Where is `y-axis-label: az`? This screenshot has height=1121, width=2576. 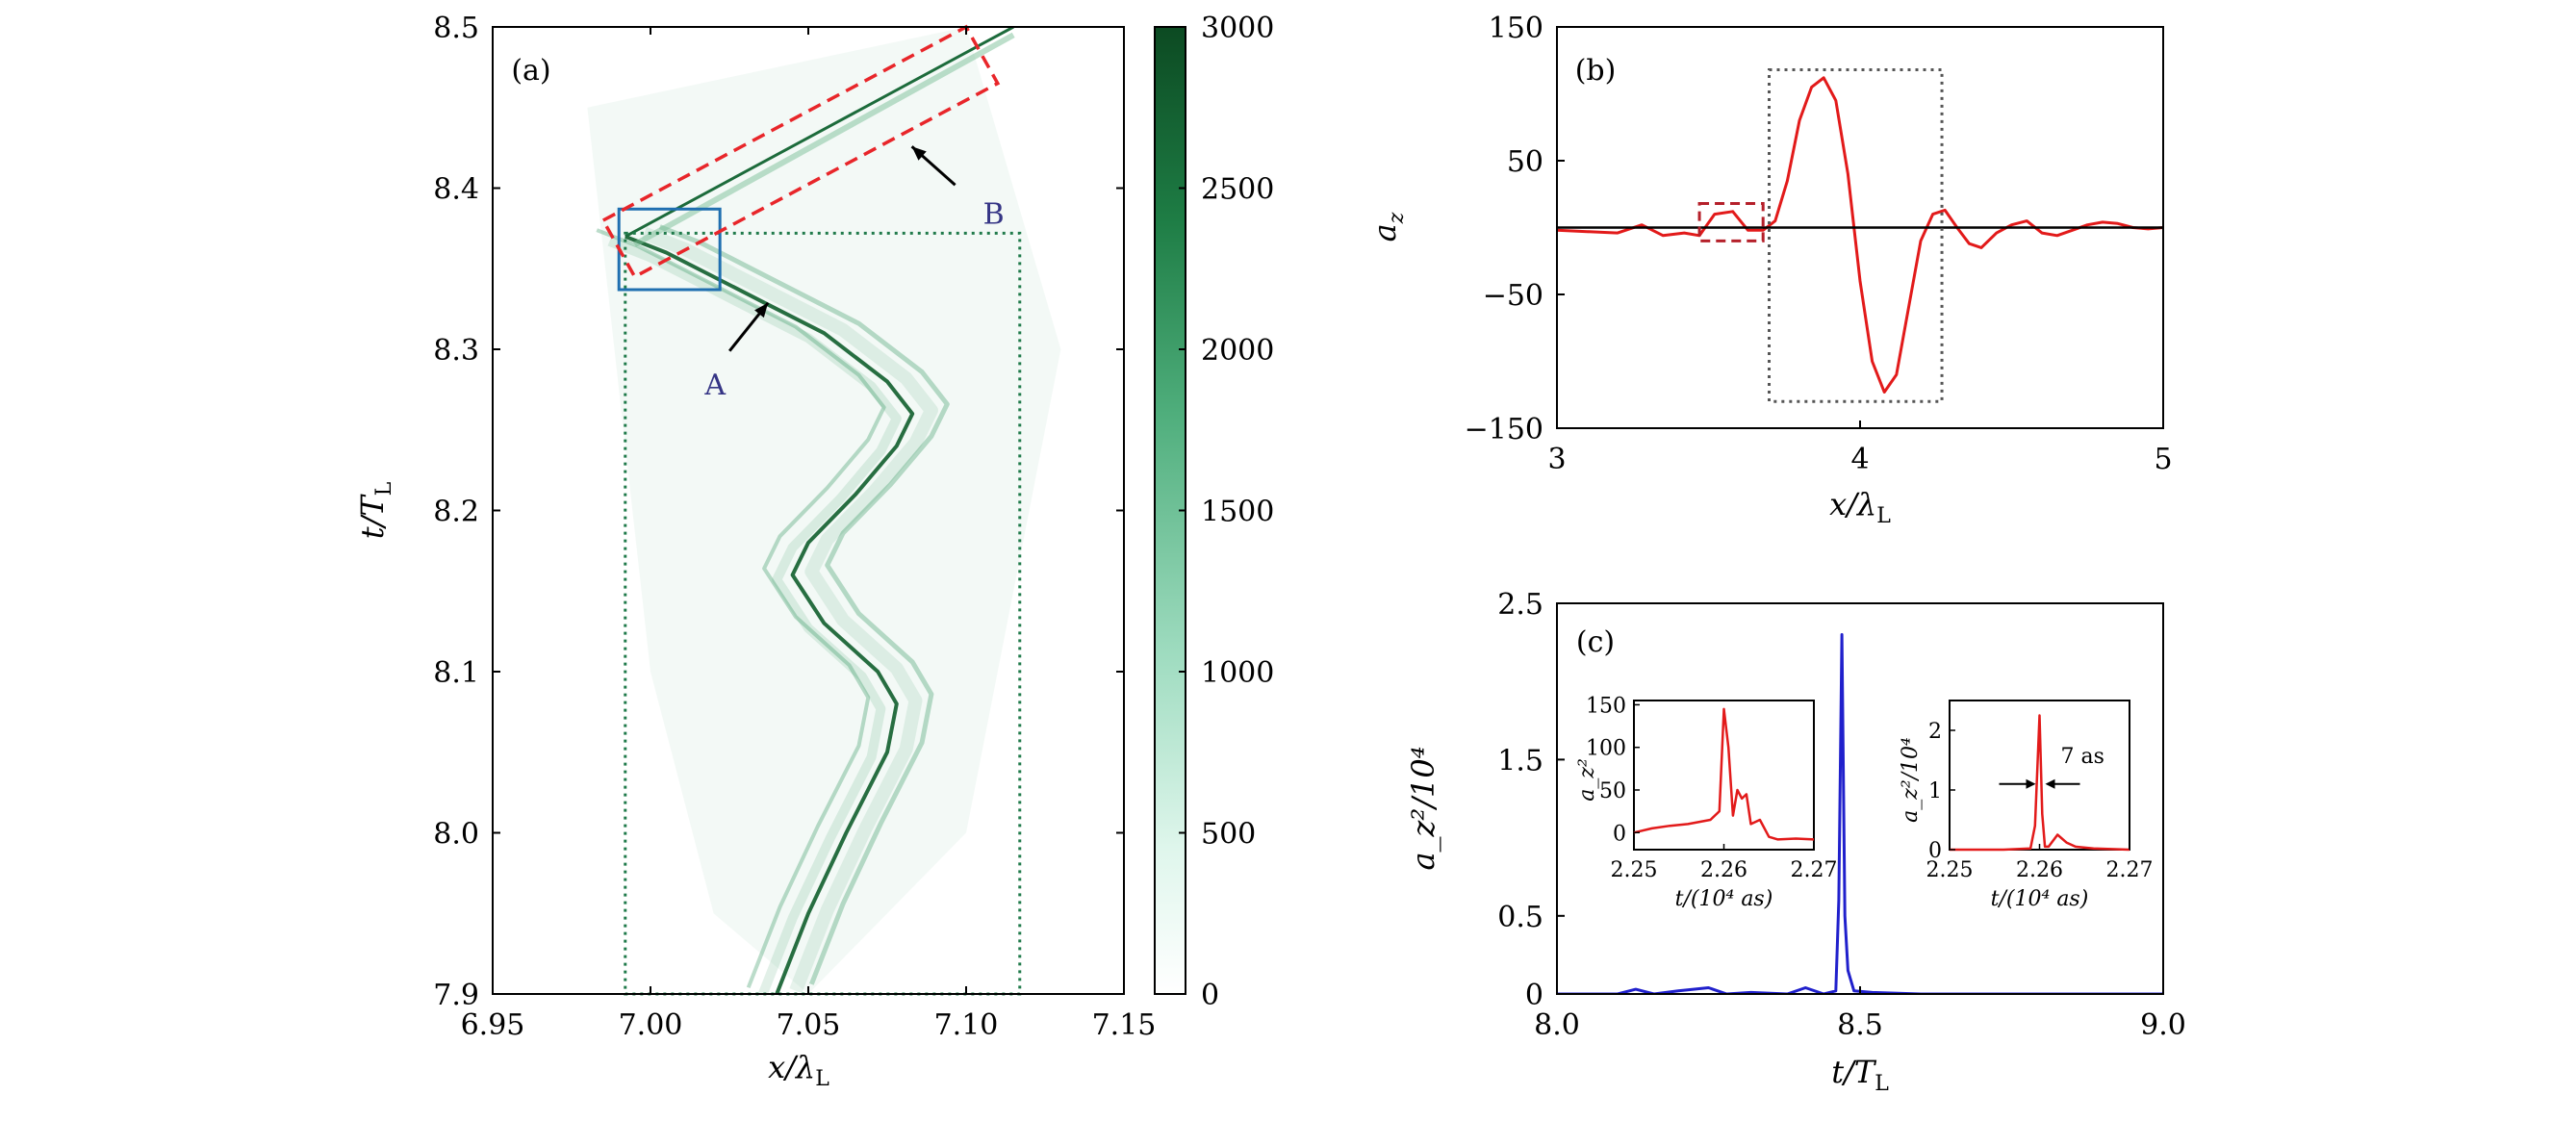 y-axis-label: az is located at coordinates (1387, 227).